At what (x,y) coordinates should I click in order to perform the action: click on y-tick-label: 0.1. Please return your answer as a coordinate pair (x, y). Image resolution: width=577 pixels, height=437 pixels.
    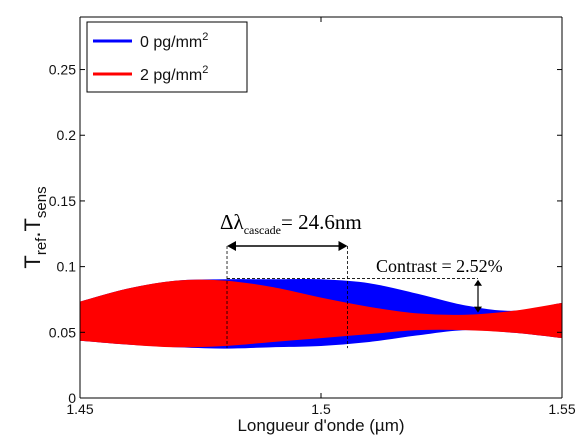
    Looking at the image, I should click on (67, 267).